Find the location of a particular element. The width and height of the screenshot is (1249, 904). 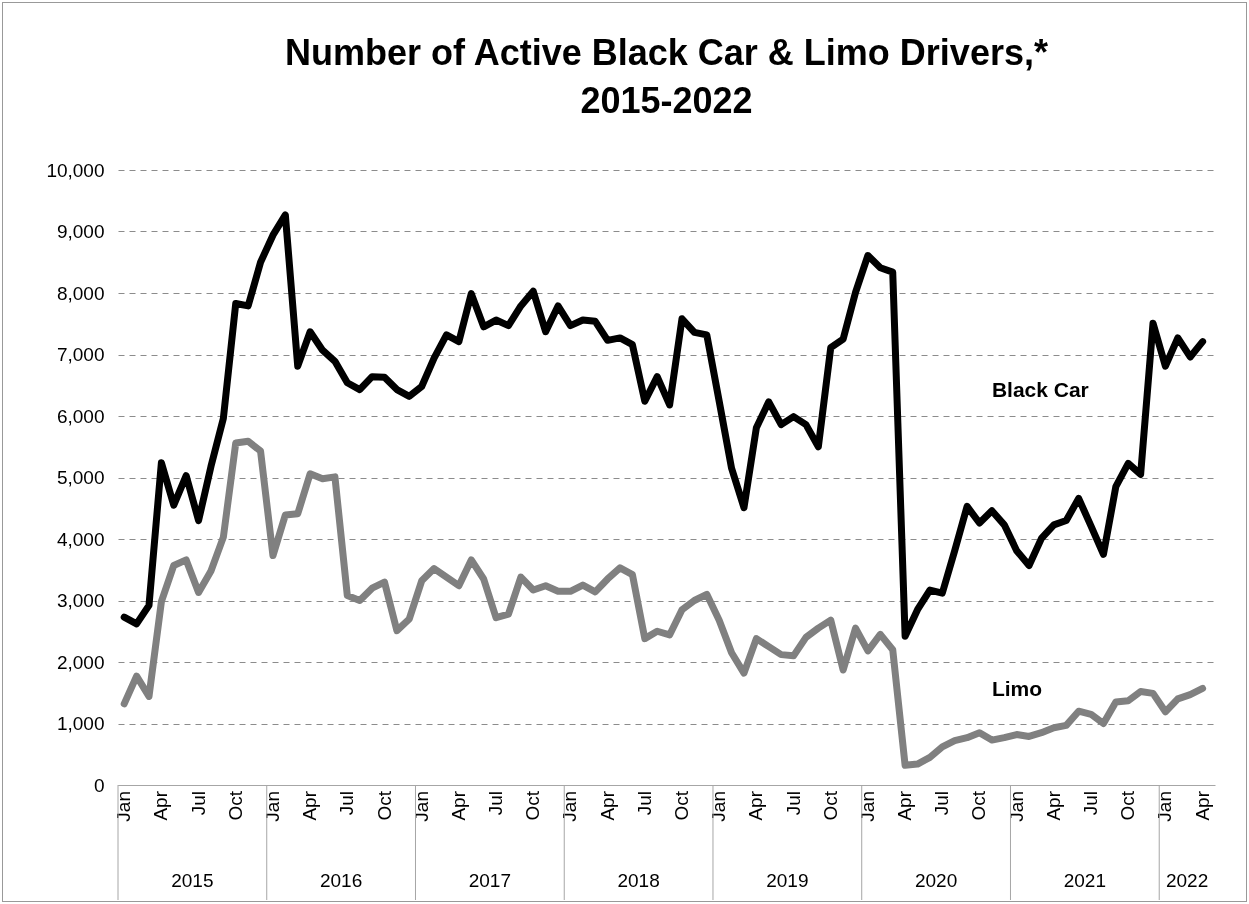

text: 2017 is located at coordinates (490, 880).